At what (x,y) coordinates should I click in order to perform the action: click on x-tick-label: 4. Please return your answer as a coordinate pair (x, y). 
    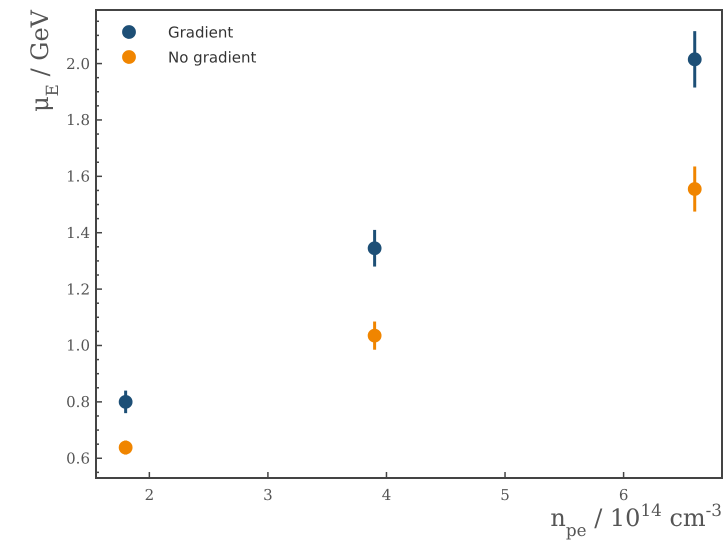
    Looking at the image, I should click on (387, 495).